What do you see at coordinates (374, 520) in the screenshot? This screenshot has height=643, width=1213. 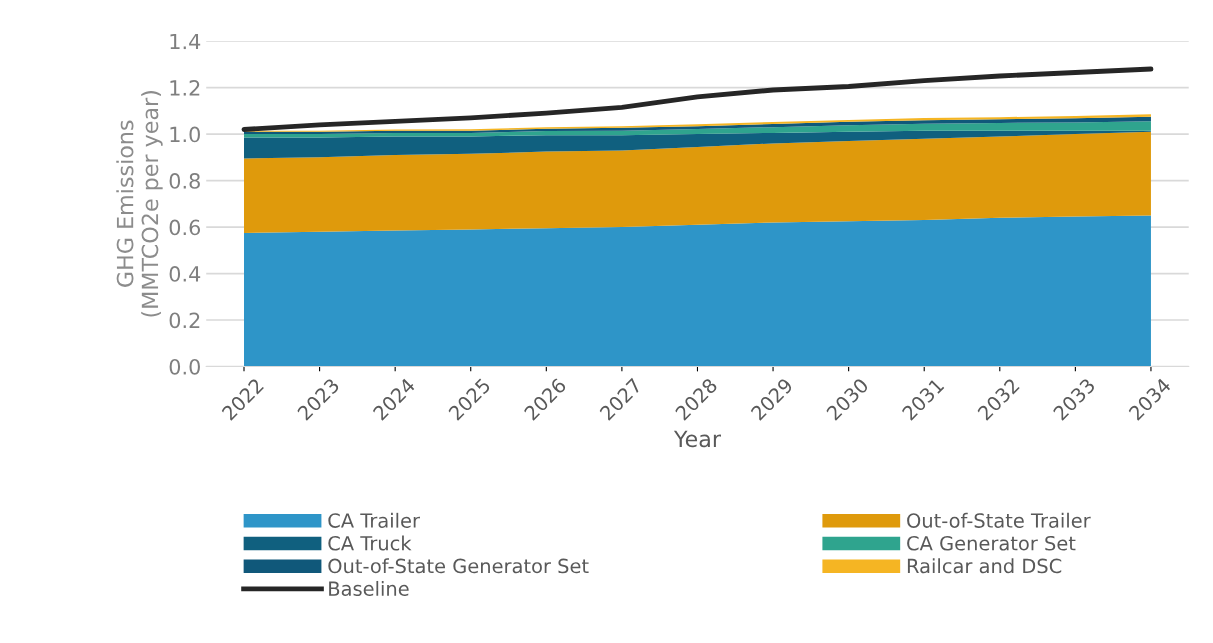 I see `legend-label: CA Trailer` at bounding box center [374, 520].